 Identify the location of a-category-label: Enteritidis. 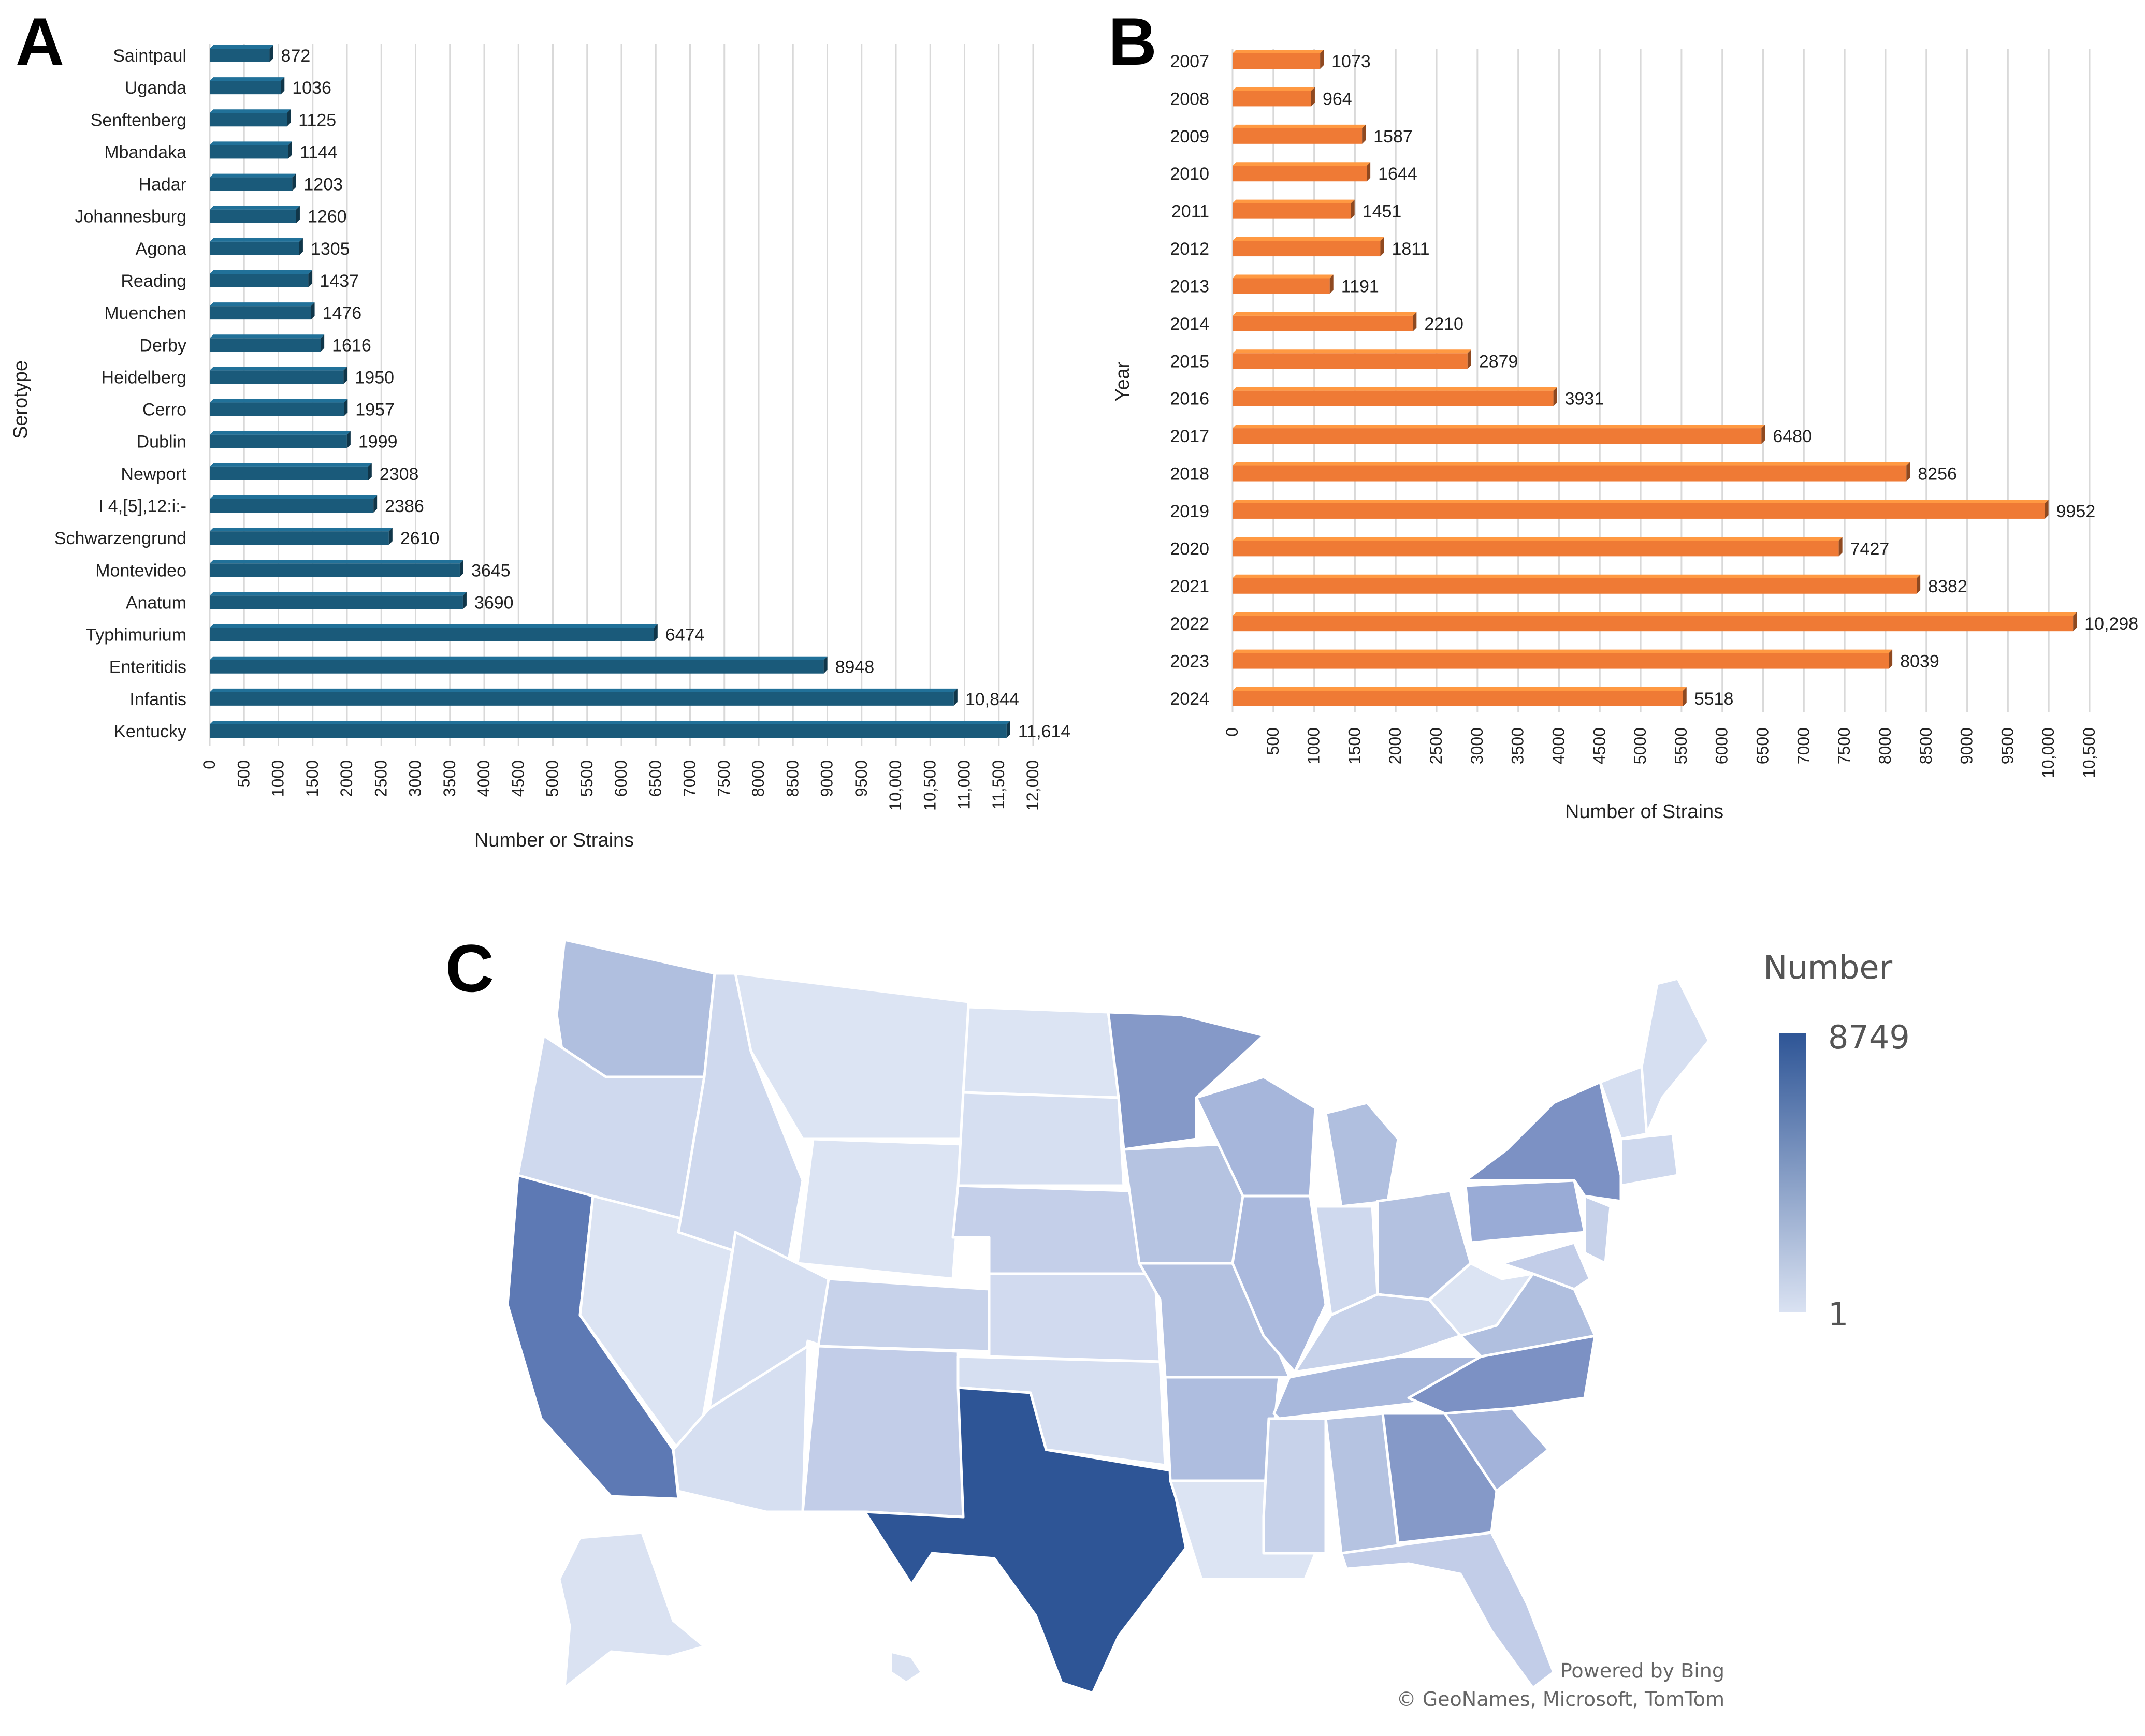
(147, 667).